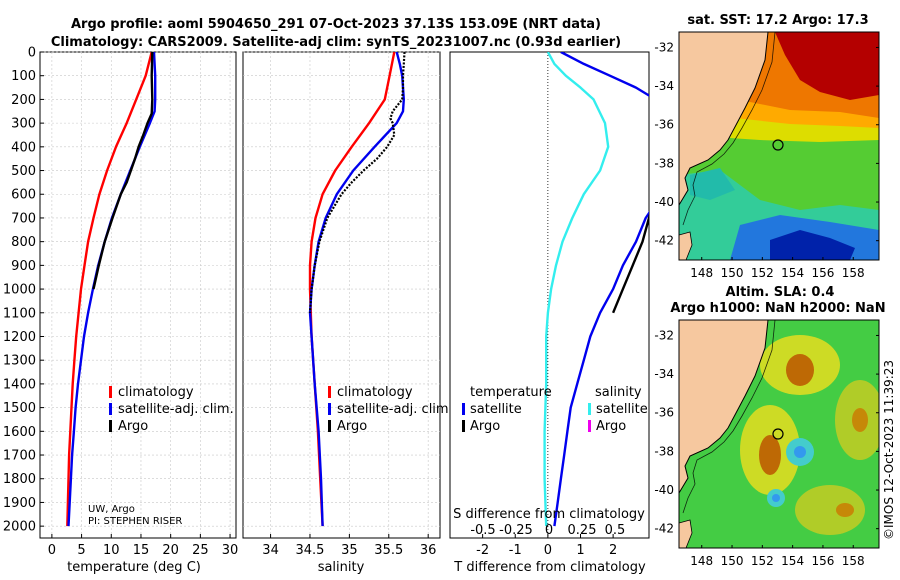 This screenshot has height=580, width=900. I want to click on salinity-axis-ticks: 34 34.5 35 35.5 36, so click(349, 546).